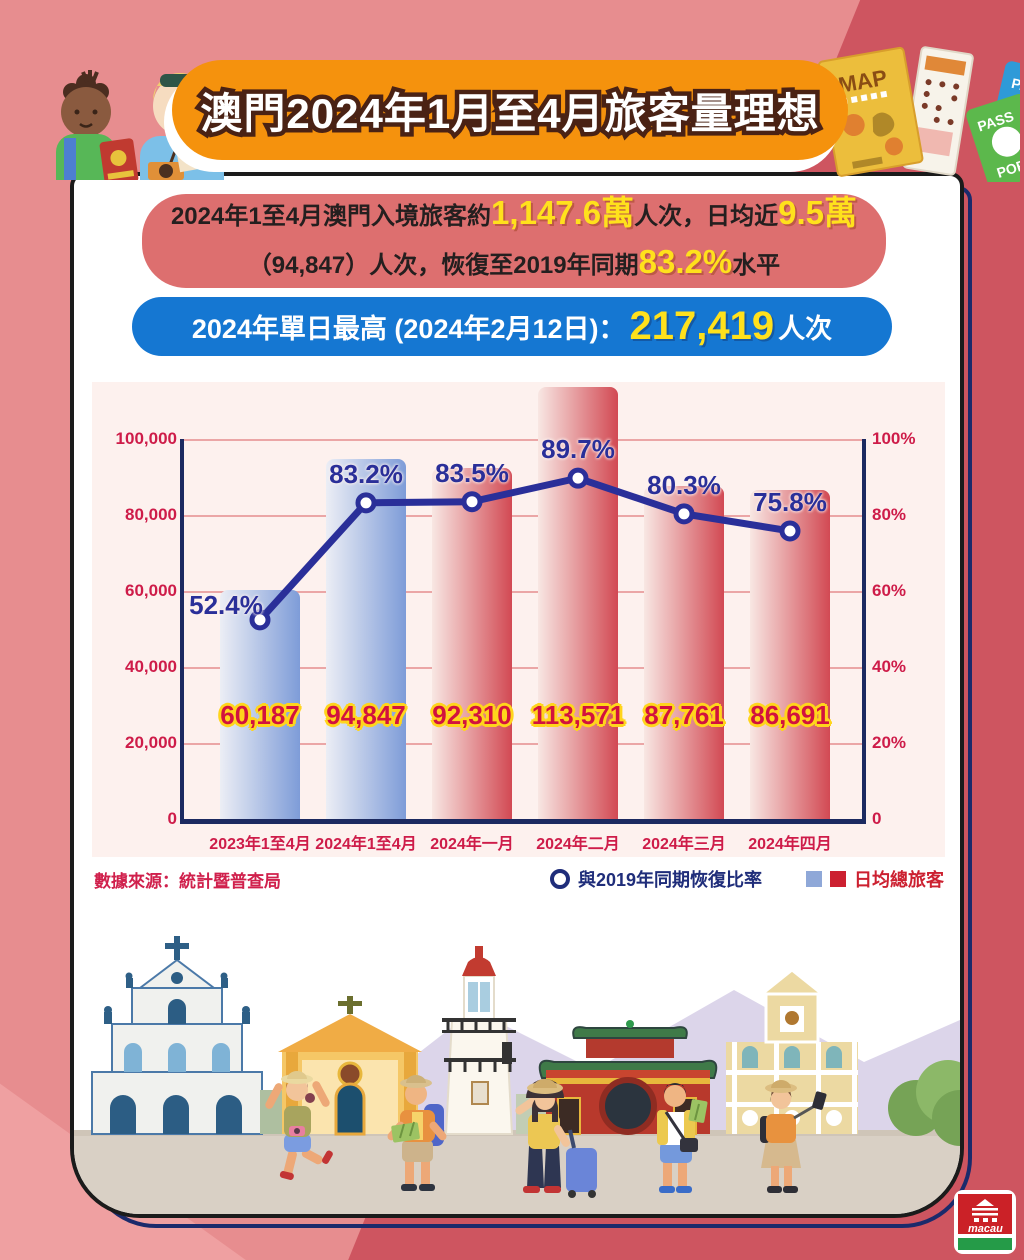 The image size is (1024, 1260). I want to click on right-tick-label: 80%, so click(889, 514).